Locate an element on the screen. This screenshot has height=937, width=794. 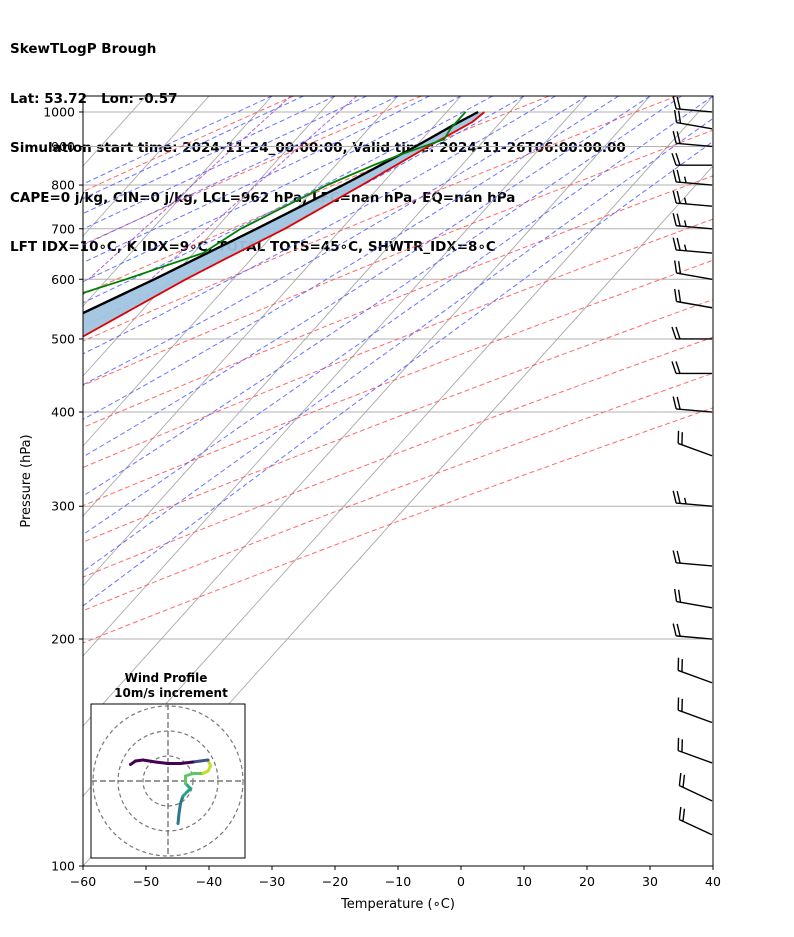
x-tick-label: 40 is located at coordinates (713, 881).